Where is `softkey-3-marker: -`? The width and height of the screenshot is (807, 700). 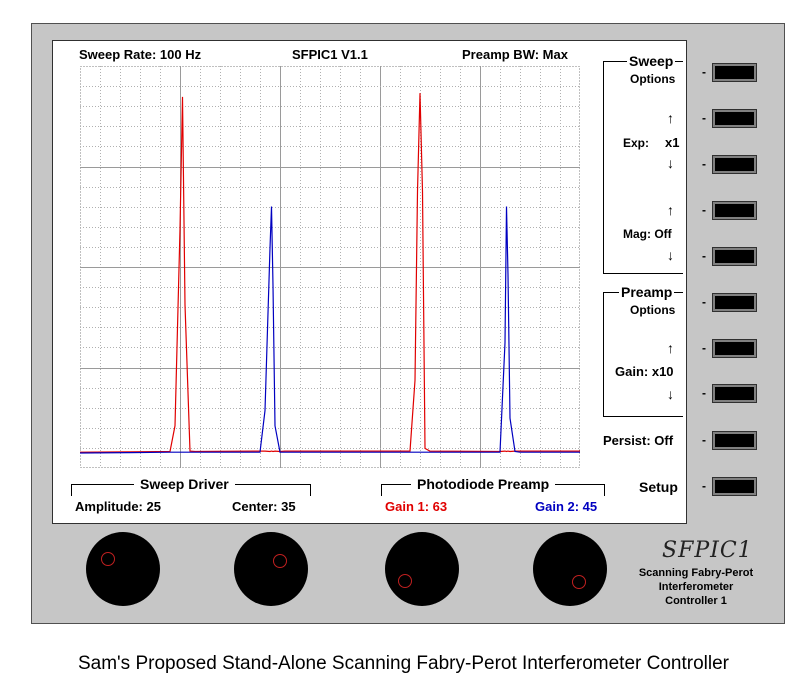
softkey-3-marker: - is located at coordinates (704, 164).